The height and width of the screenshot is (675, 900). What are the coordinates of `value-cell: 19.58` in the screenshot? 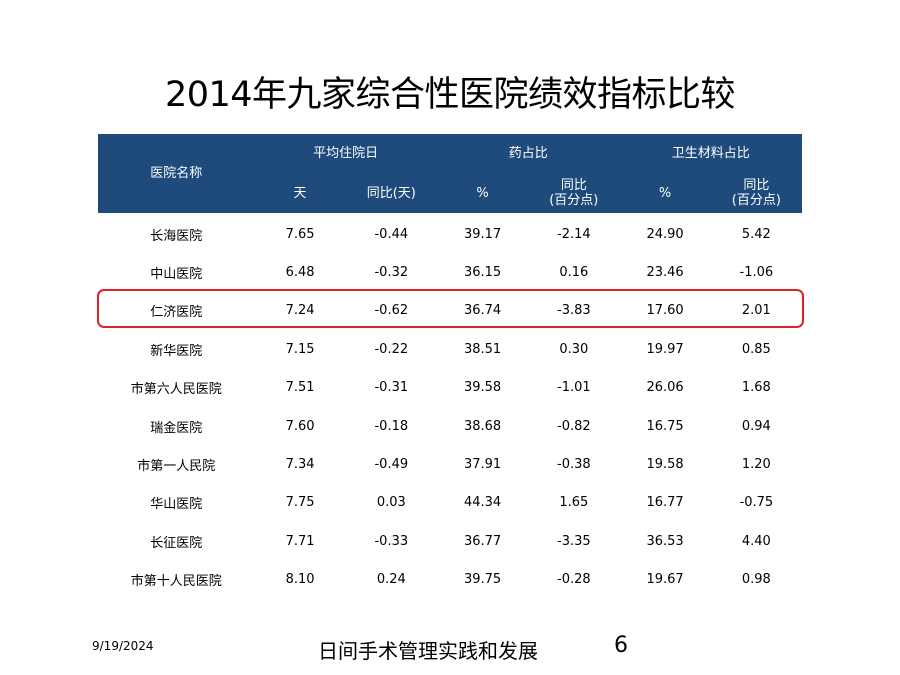 It's located at (665, 465).